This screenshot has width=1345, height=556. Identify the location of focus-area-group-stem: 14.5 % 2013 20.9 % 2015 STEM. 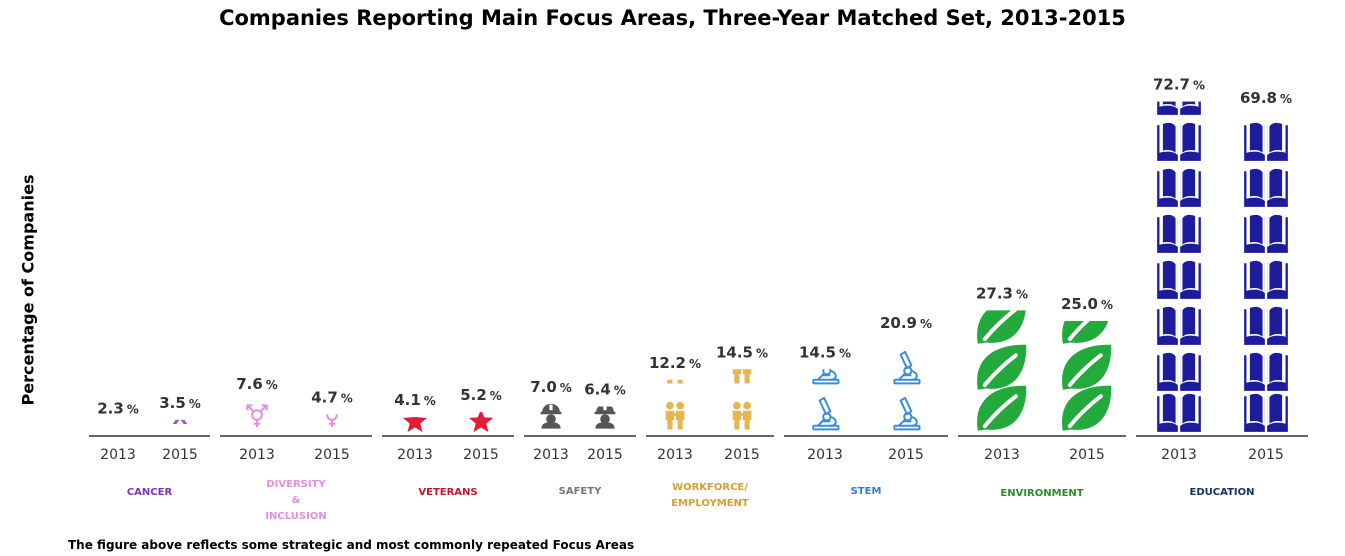
(866, 405).